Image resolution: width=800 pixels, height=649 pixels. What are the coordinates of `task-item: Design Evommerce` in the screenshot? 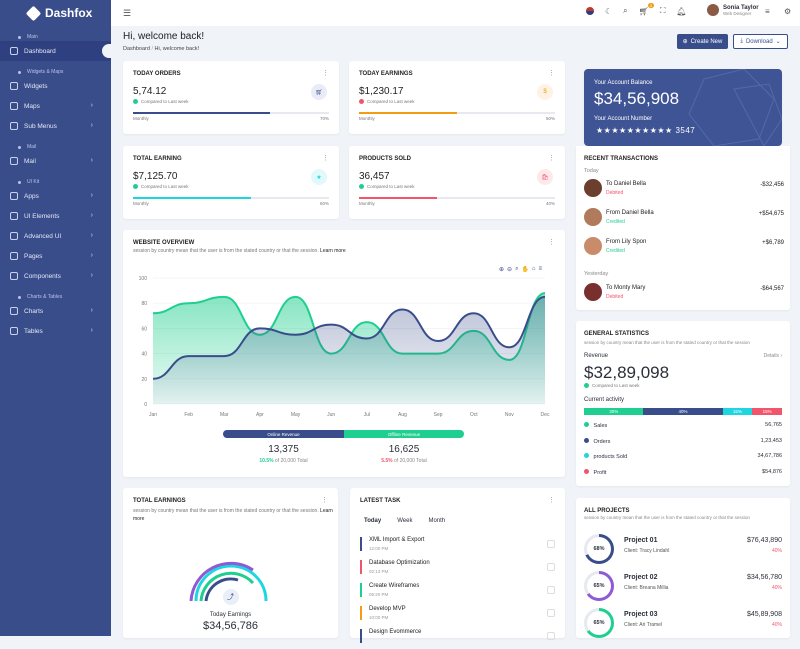 It's located at (457, 638).